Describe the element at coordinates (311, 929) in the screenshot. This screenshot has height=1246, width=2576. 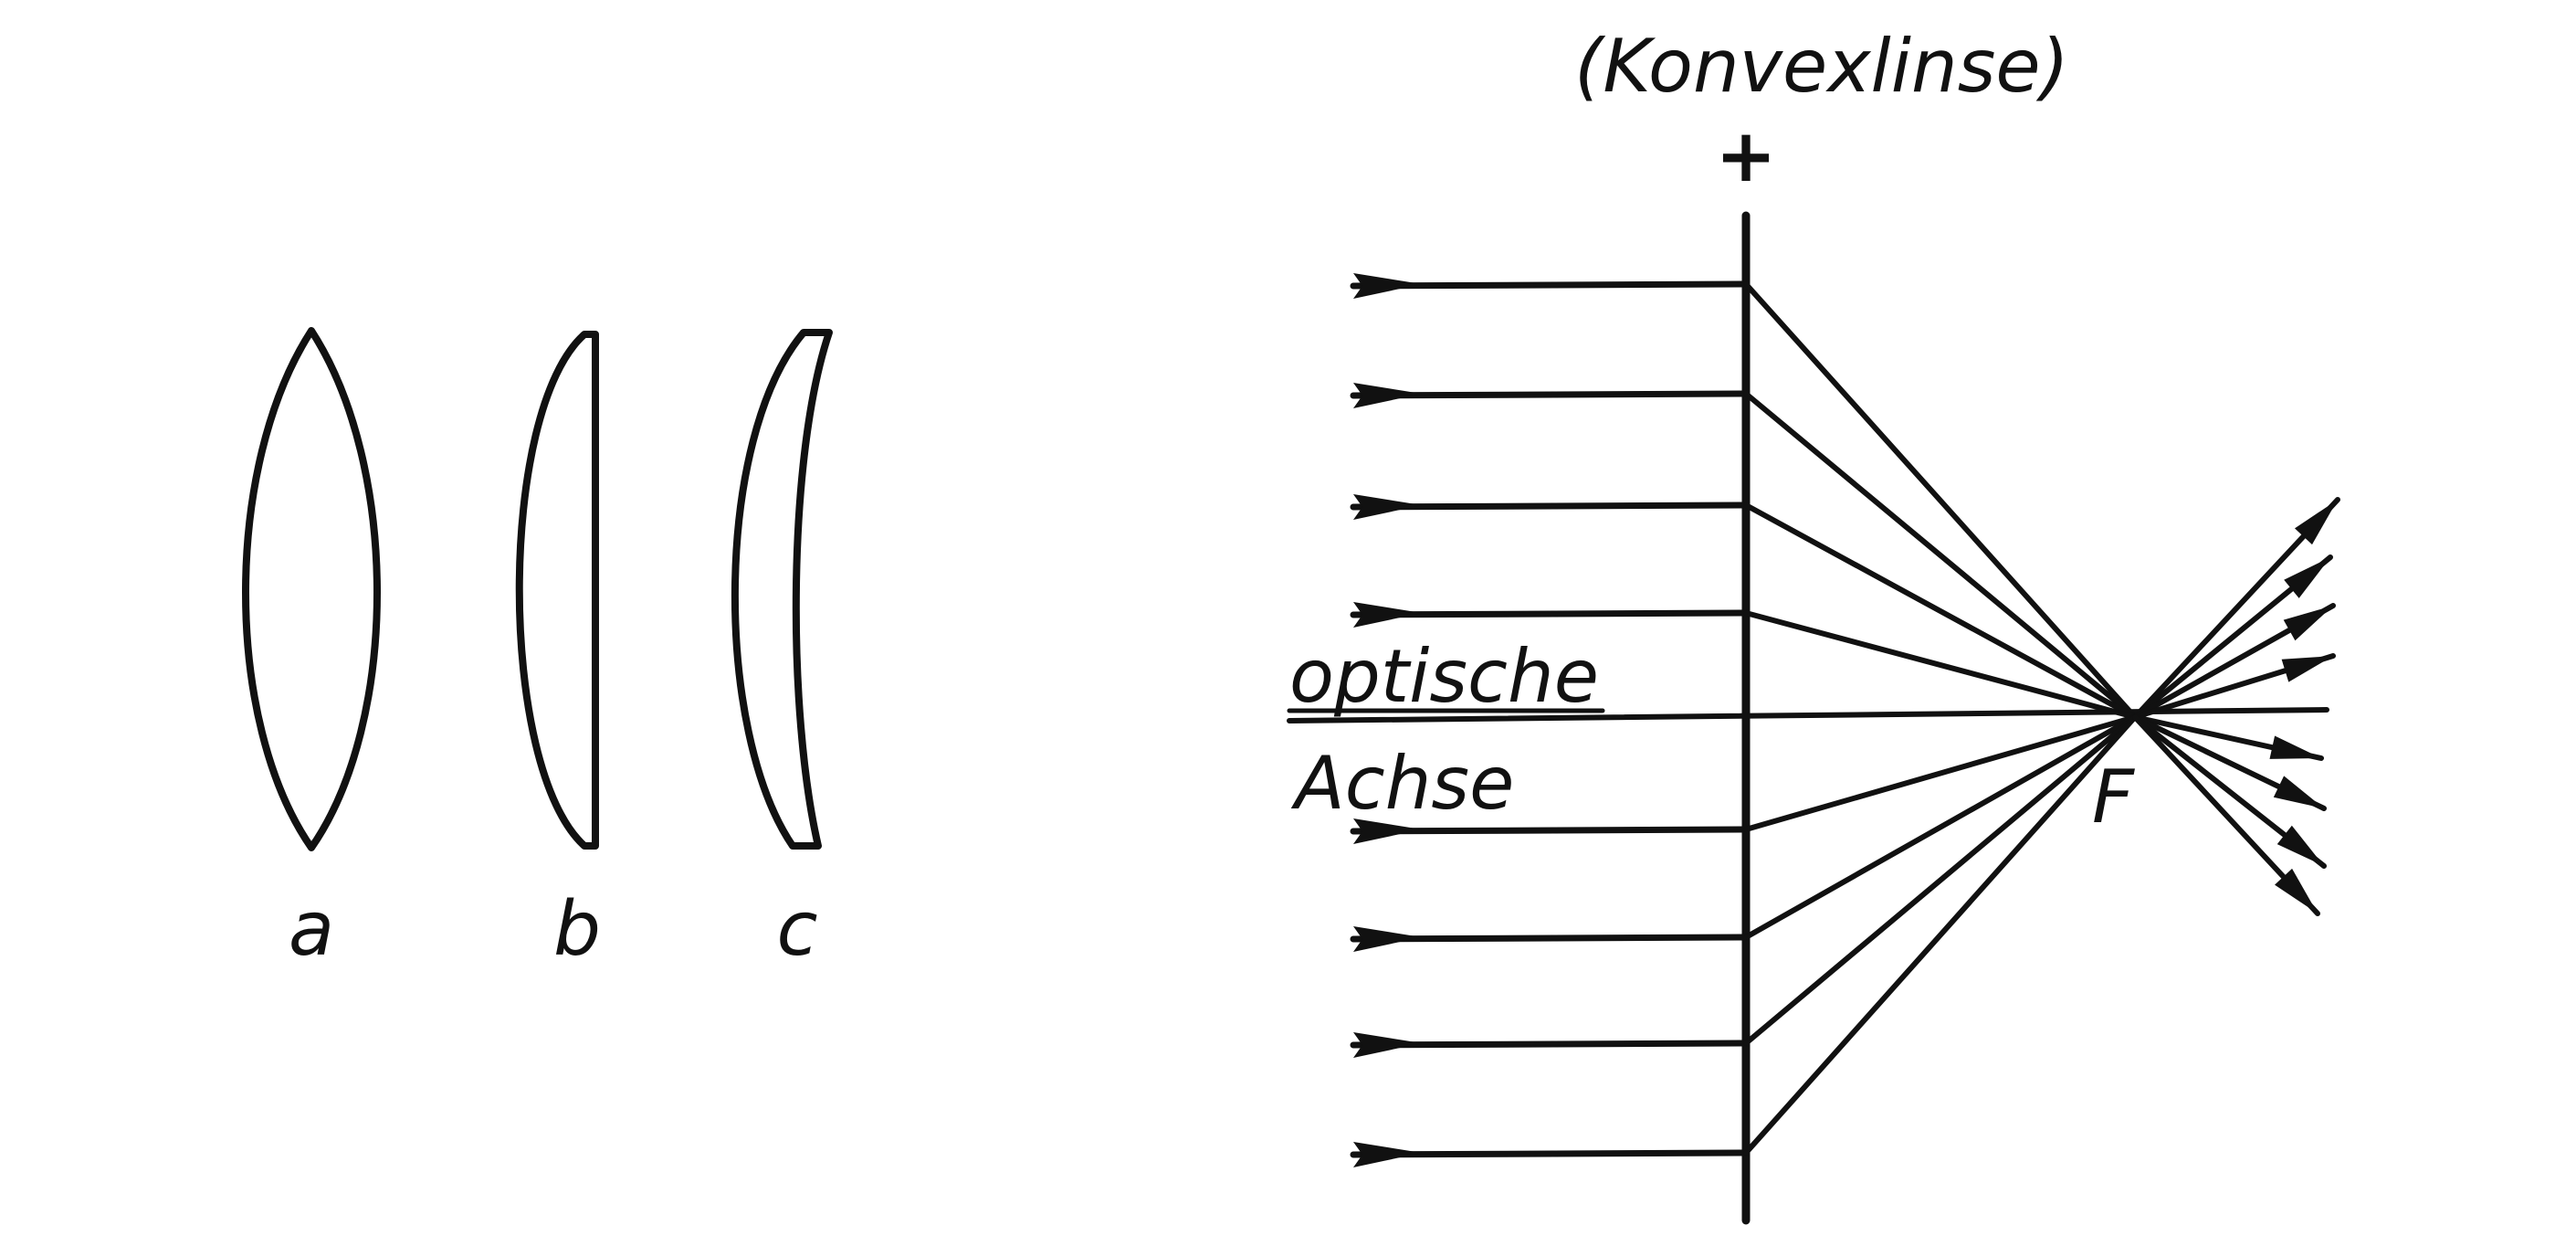
I see `lens-label-a: a` at that location.